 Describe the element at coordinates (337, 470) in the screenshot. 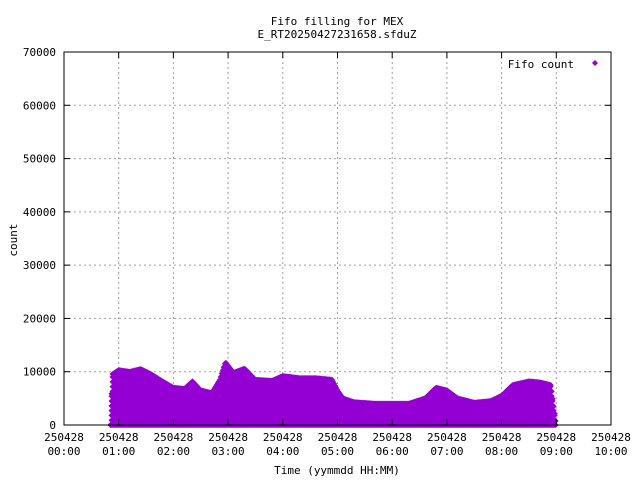

I see `x-axis-label: Time (yymmdd HH:MM)` at that location.